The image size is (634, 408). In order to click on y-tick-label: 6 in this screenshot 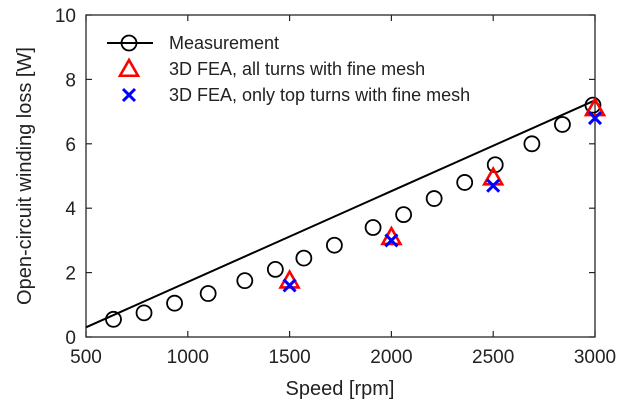, I will do `click(70, 145)`.